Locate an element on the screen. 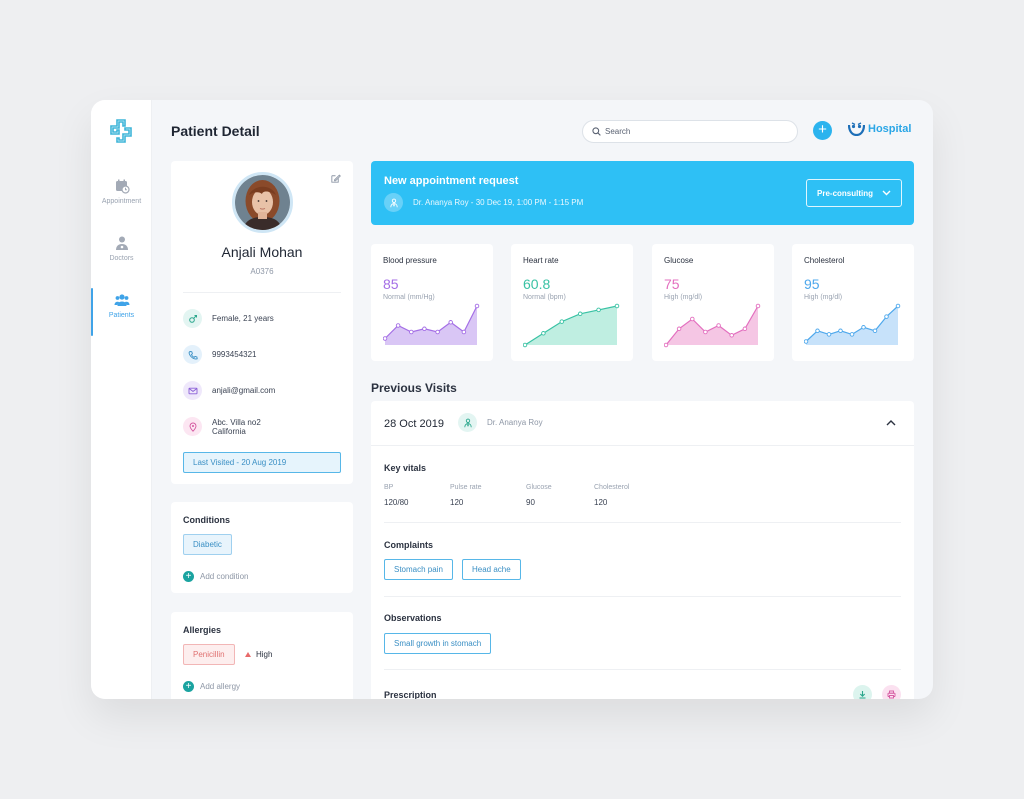 Image resolution: width=1024 pixels, height=799 pixels. vital-value: 95 is located at coordinates (812, 284).